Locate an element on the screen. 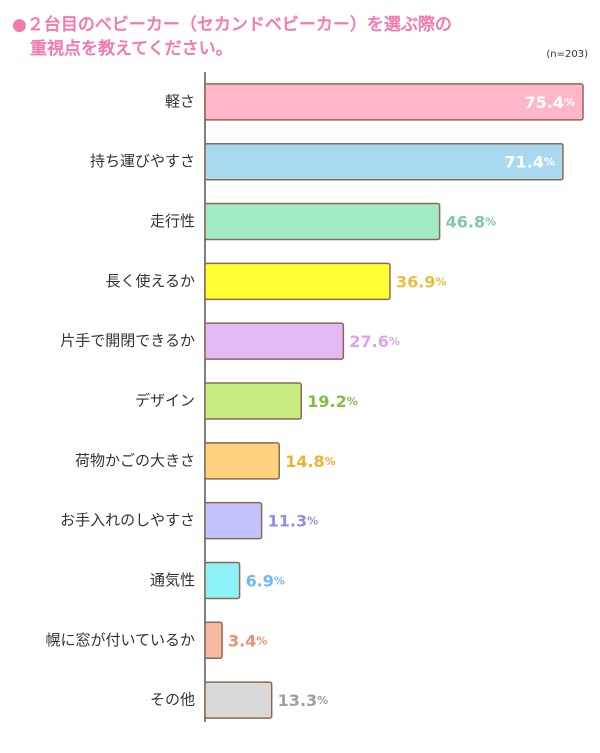 The width and height of the screenshot is (600, 753). value-label: 13.3% is located at coordinates (303, 700).